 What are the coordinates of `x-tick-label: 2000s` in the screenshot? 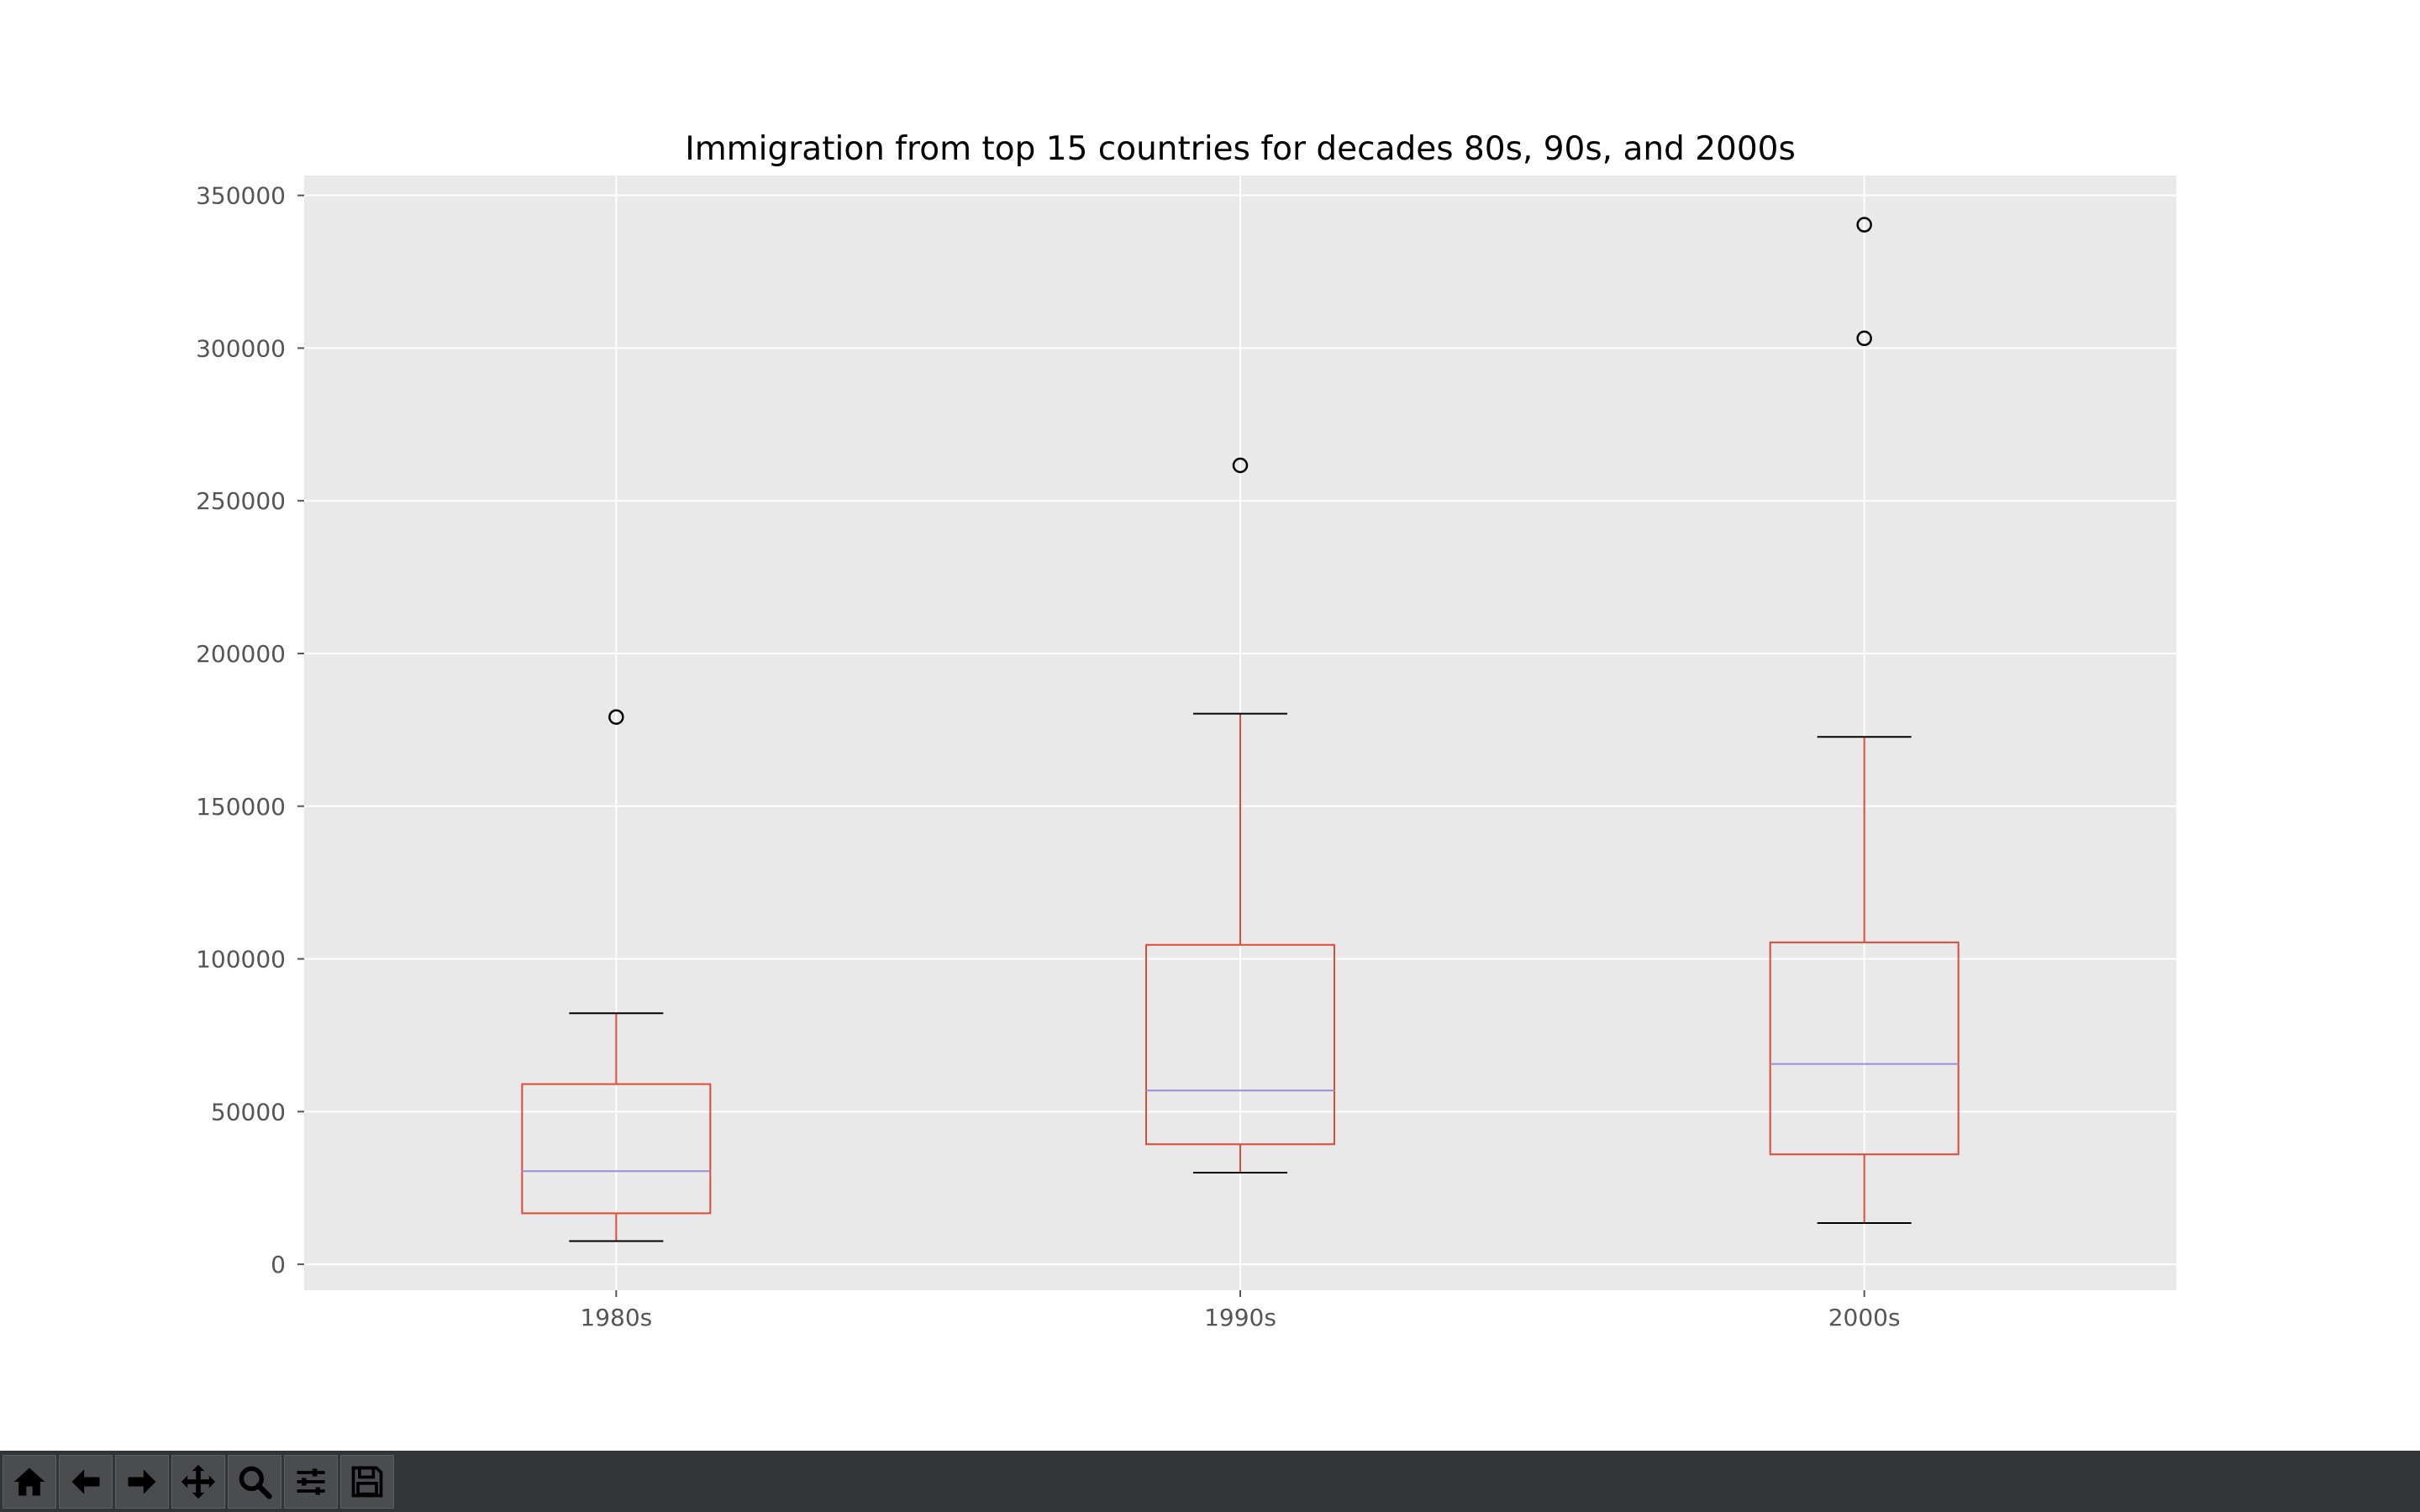 It's located at (1864, 1317).